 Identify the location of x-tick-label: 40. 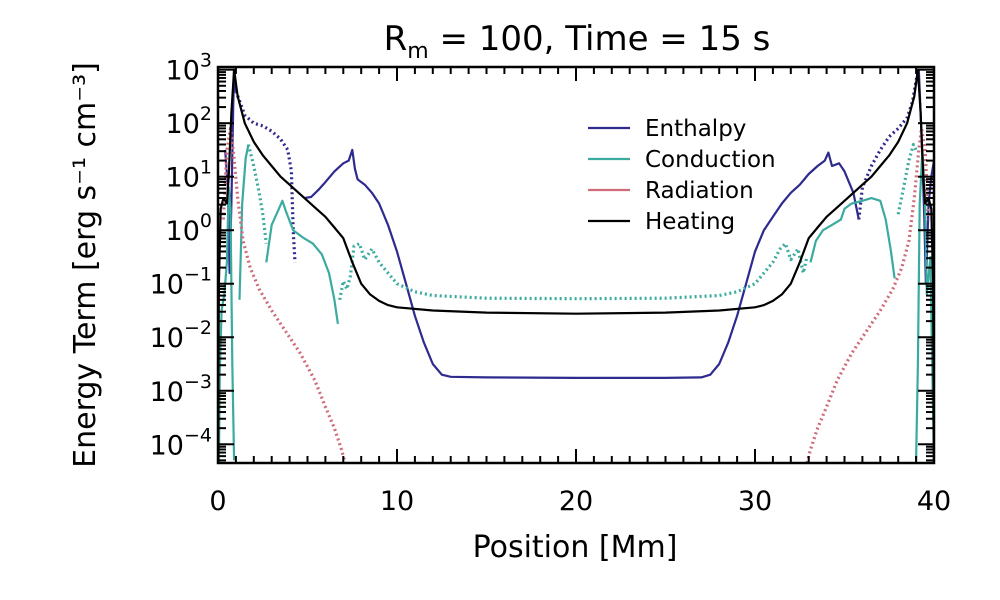
(934, 501).